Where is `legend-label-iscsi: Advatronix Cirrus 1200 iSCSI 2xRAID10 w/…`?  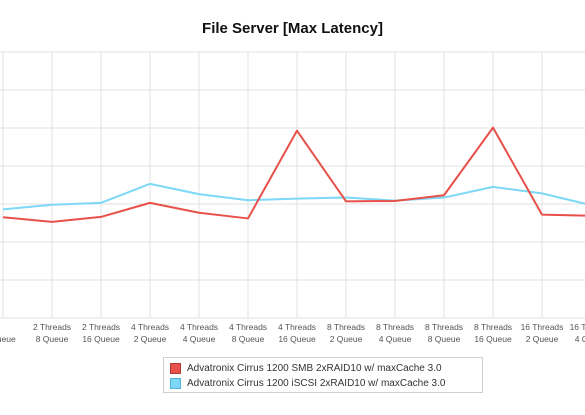
legend-label-iscsi: Advatronix Cirrus 1200 iSCSI 2xRAID10 w/… is located at coordinates (316, 383).